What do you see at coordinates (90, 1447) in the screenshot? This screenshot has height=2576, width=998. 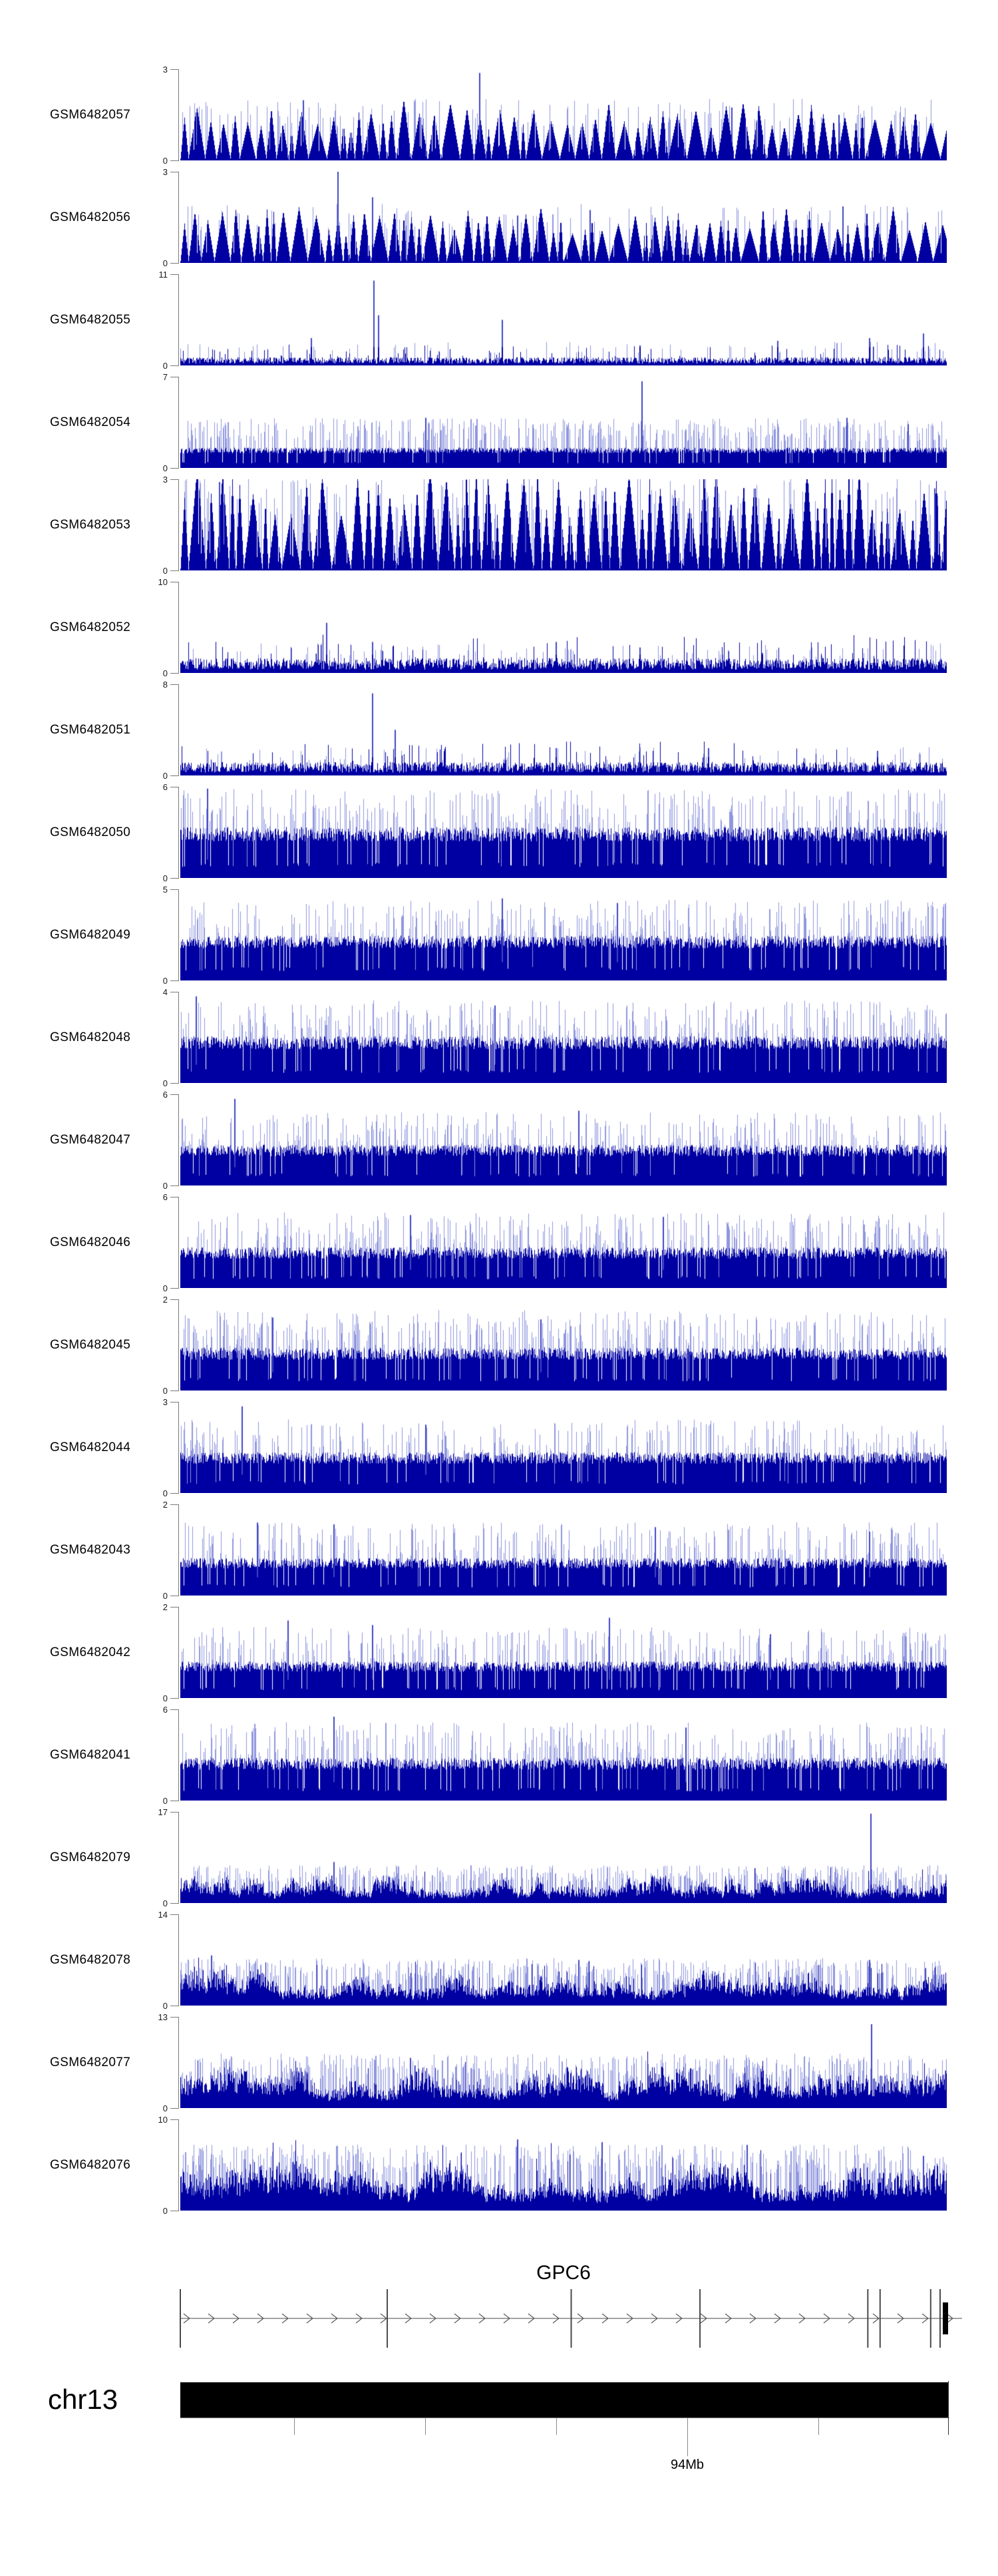 I see `track-label: GSM6482044` at bounding box center [90, 1447].